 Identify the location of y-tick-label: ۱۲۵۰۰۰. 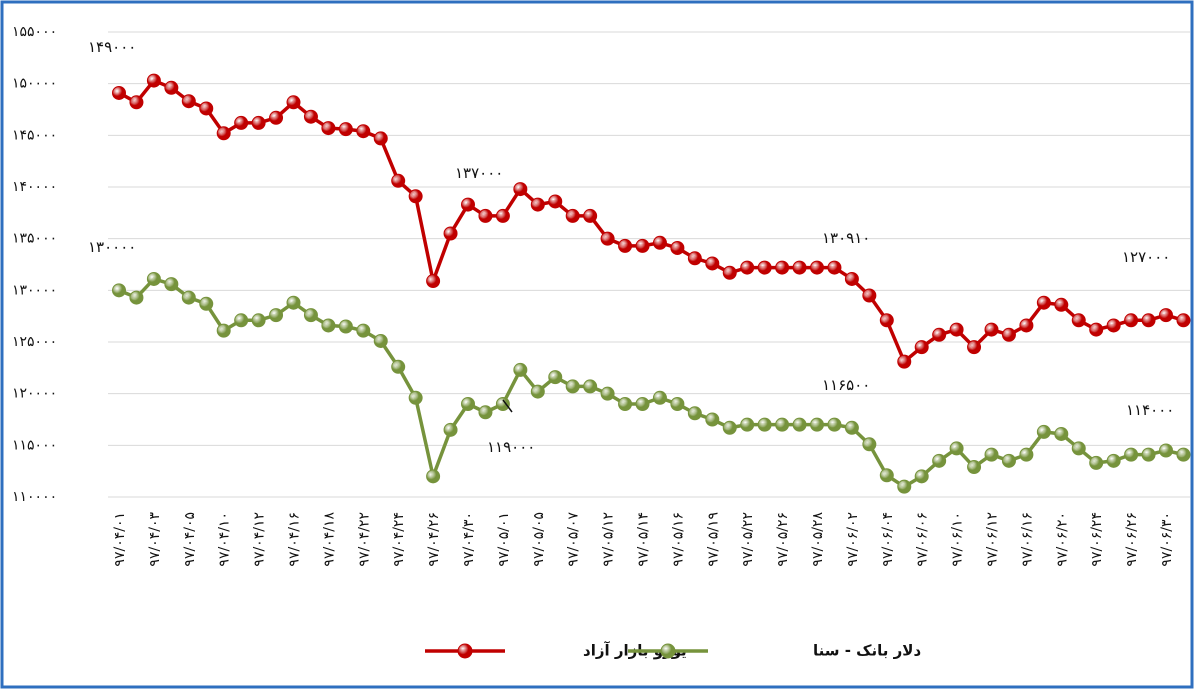
(34, 342).